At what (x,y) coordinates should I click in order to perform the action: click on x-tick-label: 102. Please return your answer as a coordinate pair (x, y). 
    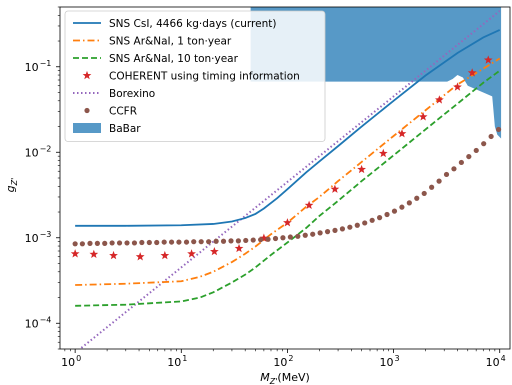
    Looking at the image, I should click on (283, 361).